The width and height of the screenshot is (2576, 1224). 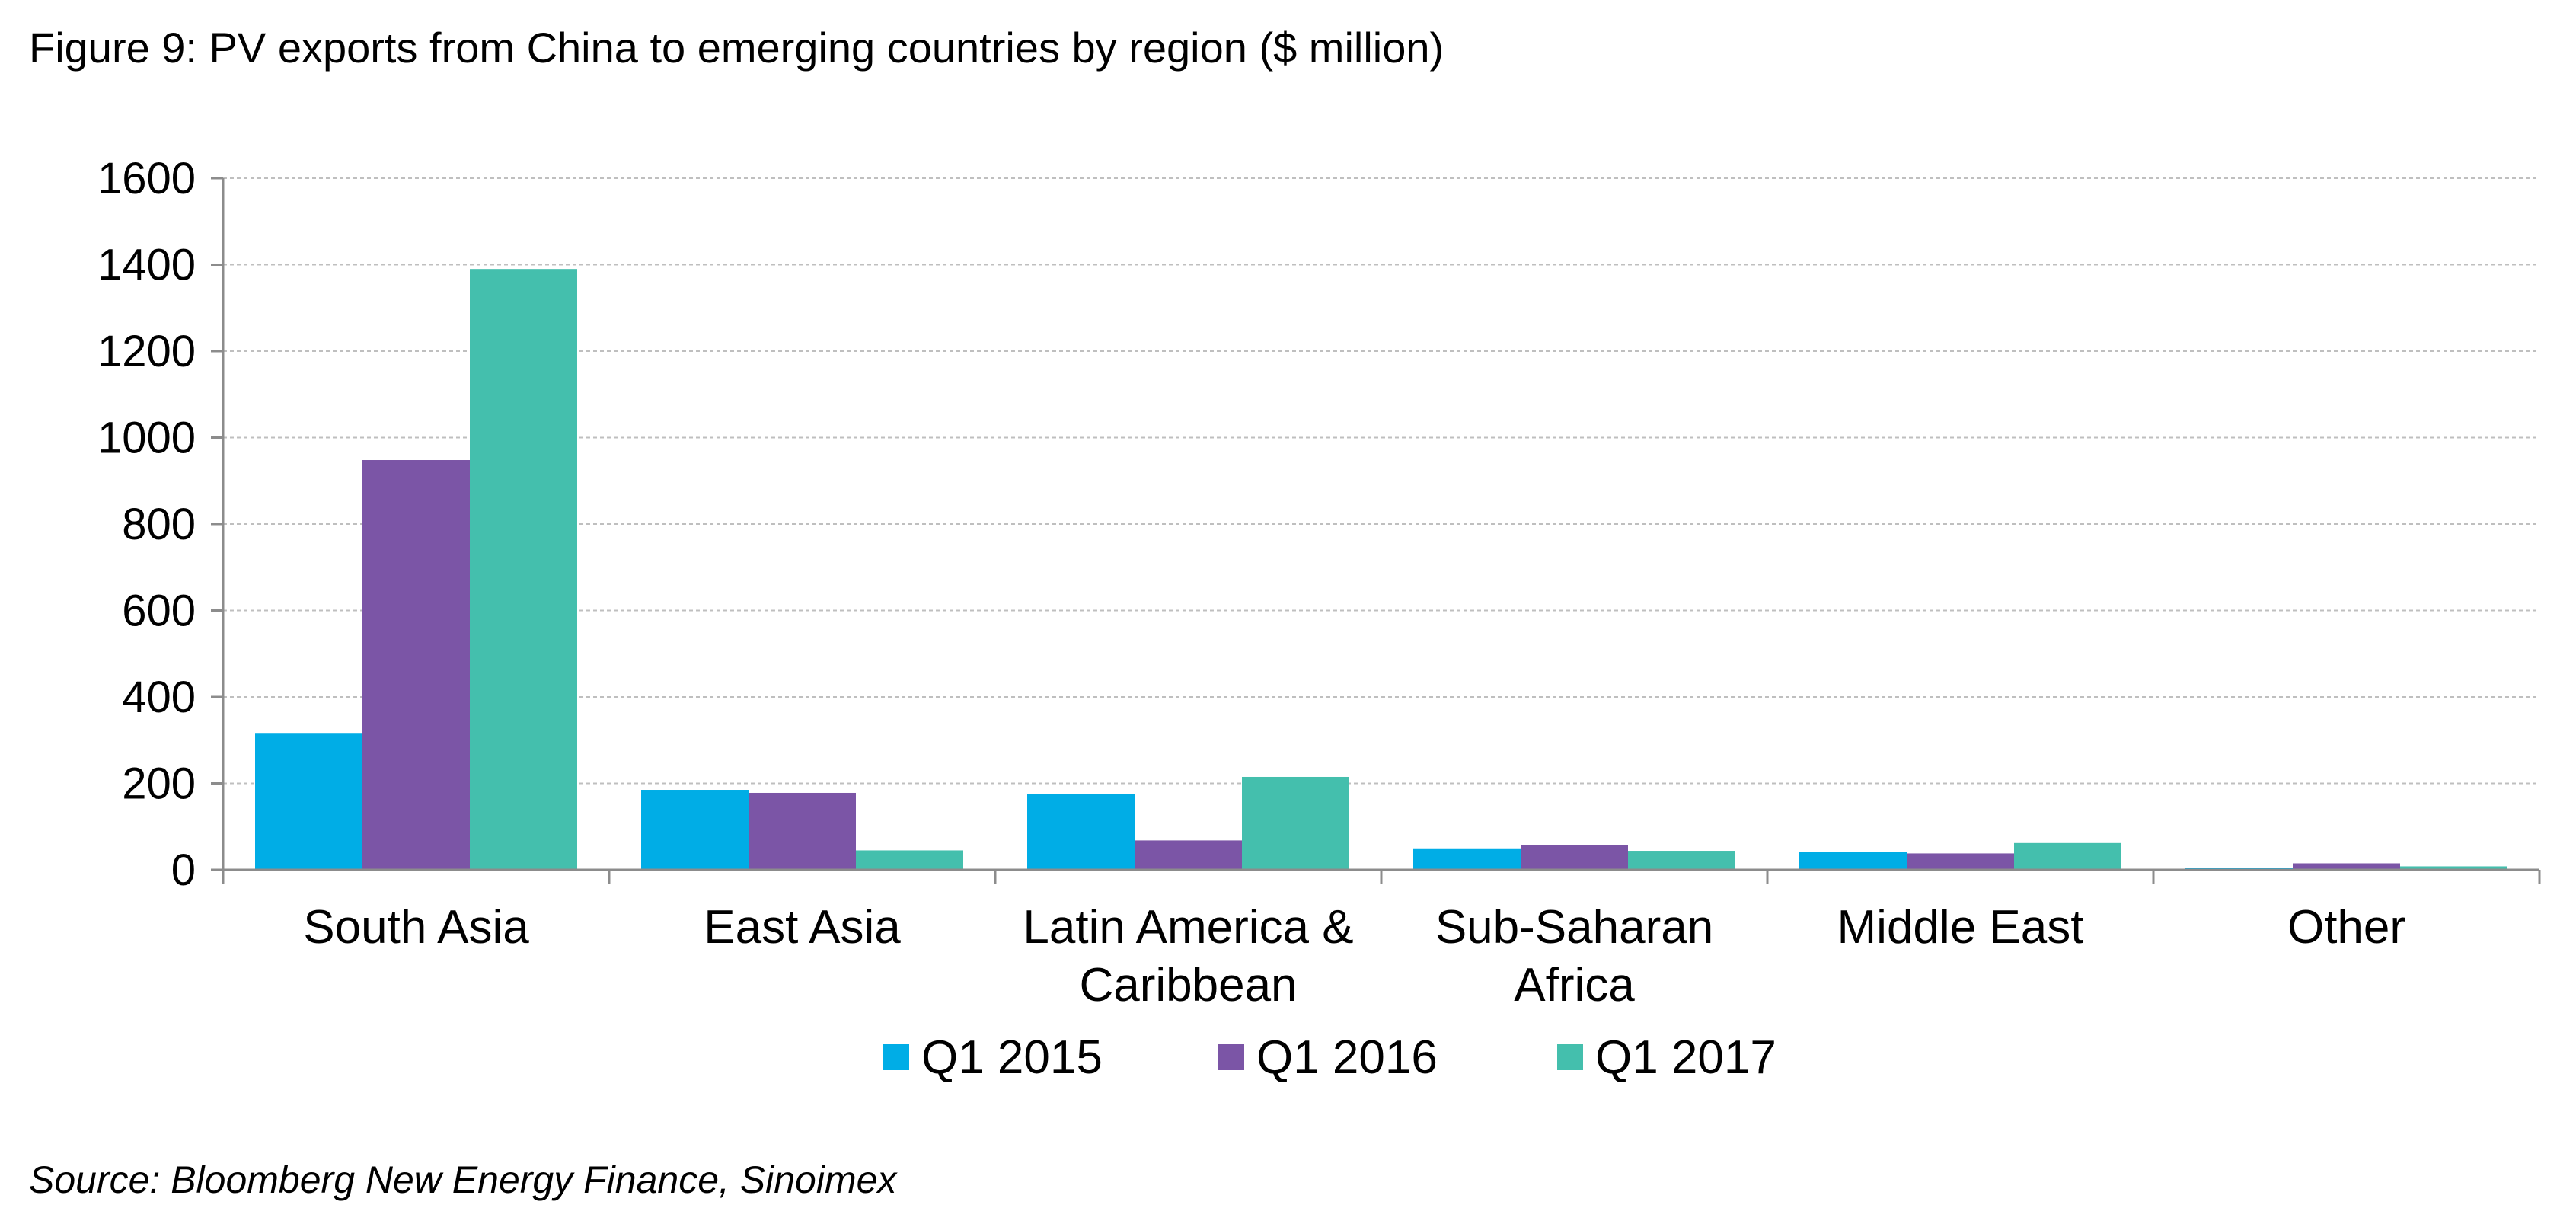 I want to click on x-category-label: Sub-Saharan, so click(x=1574, y=927).